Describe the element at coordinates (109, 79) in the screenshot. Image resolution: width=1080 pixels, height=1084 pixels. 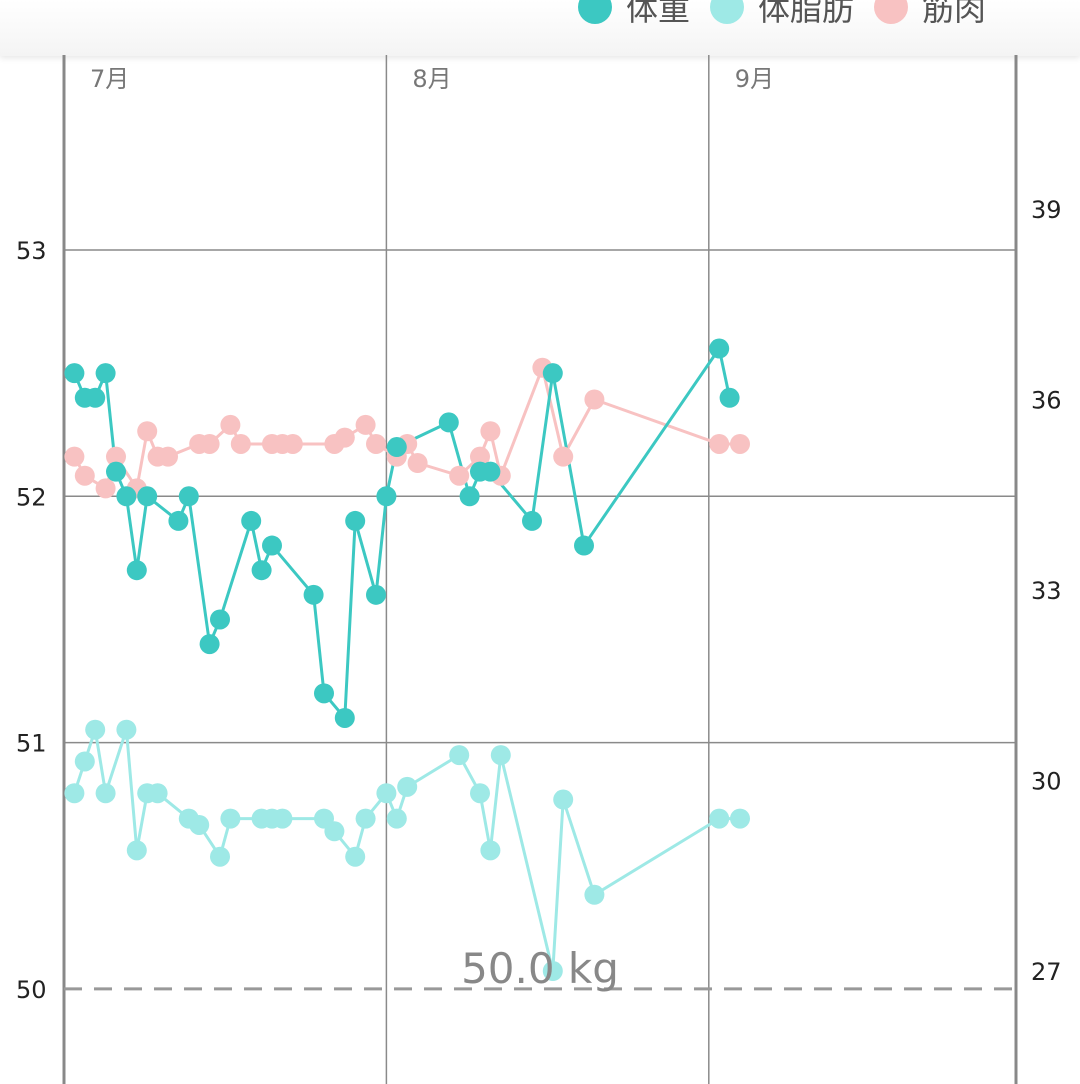
I see `month-label: 7月` at that location.